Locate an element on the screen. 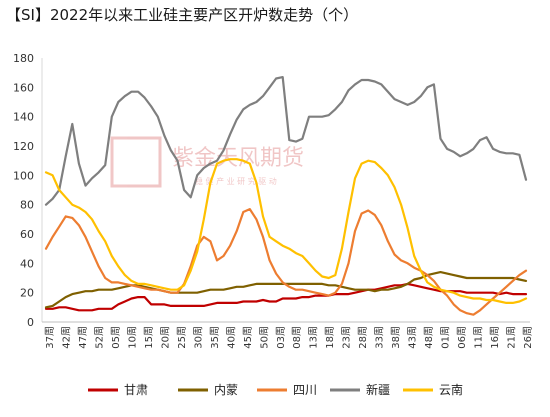  legend: 甘肃 内蒙 四川 新疆 云南 is located at coordinates (275, 389).